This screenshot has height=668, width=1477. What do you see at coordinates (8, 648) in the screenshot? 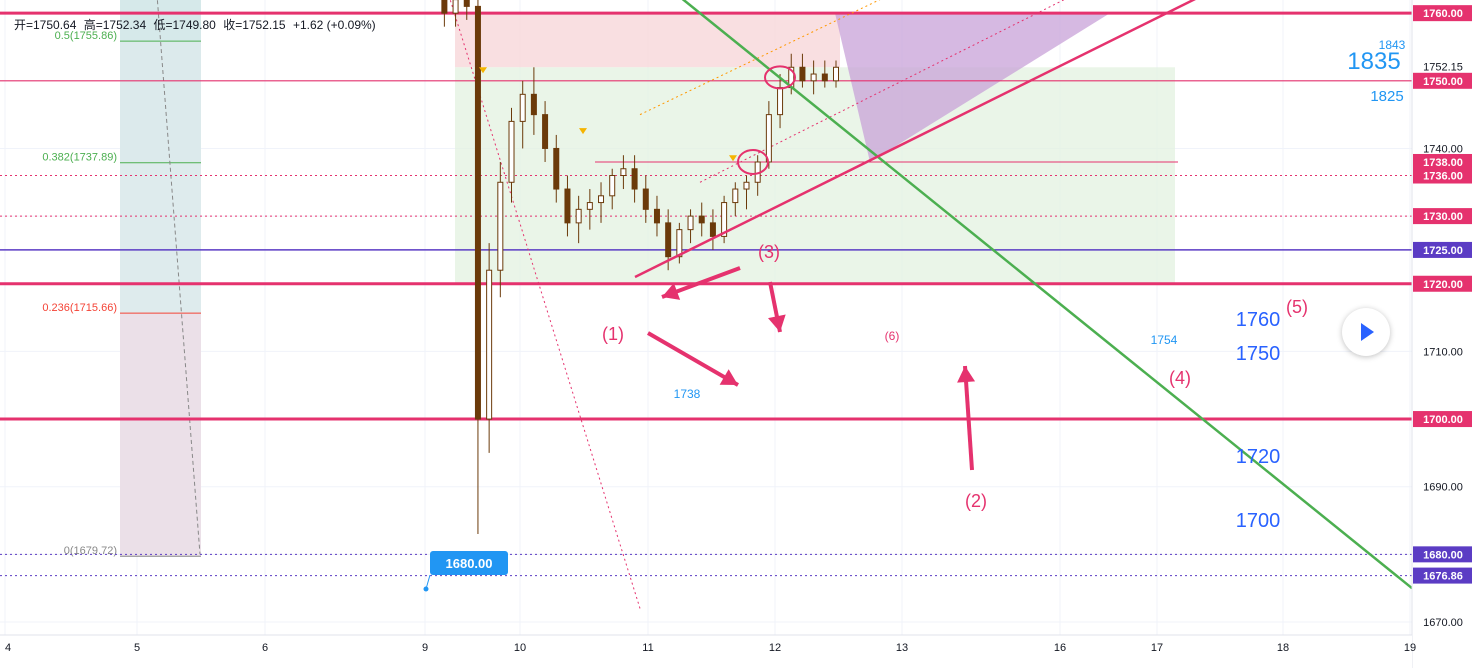
I see `x-tick-label: 4` at bounding box center [8, 648].